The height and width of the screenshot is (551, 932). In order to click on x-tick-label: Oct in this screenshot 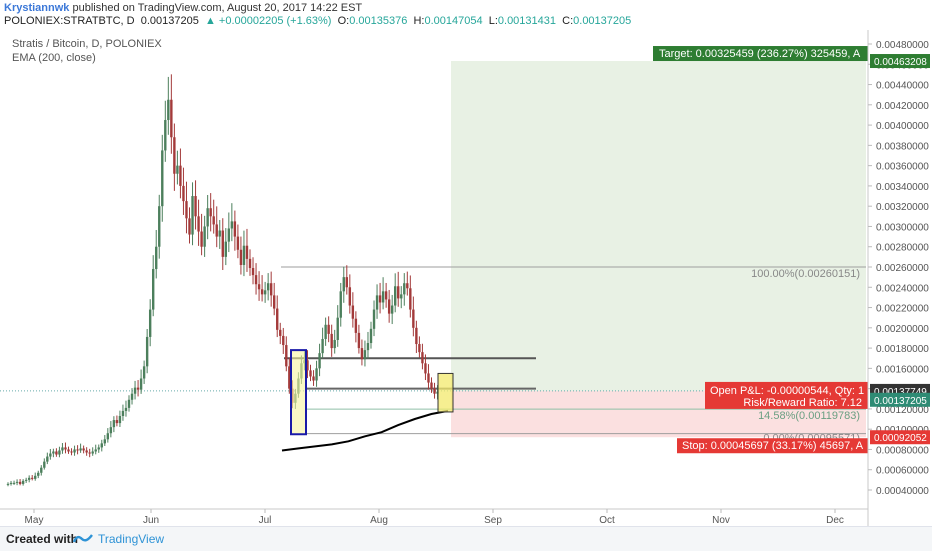, I will do `click(607, 520)`.